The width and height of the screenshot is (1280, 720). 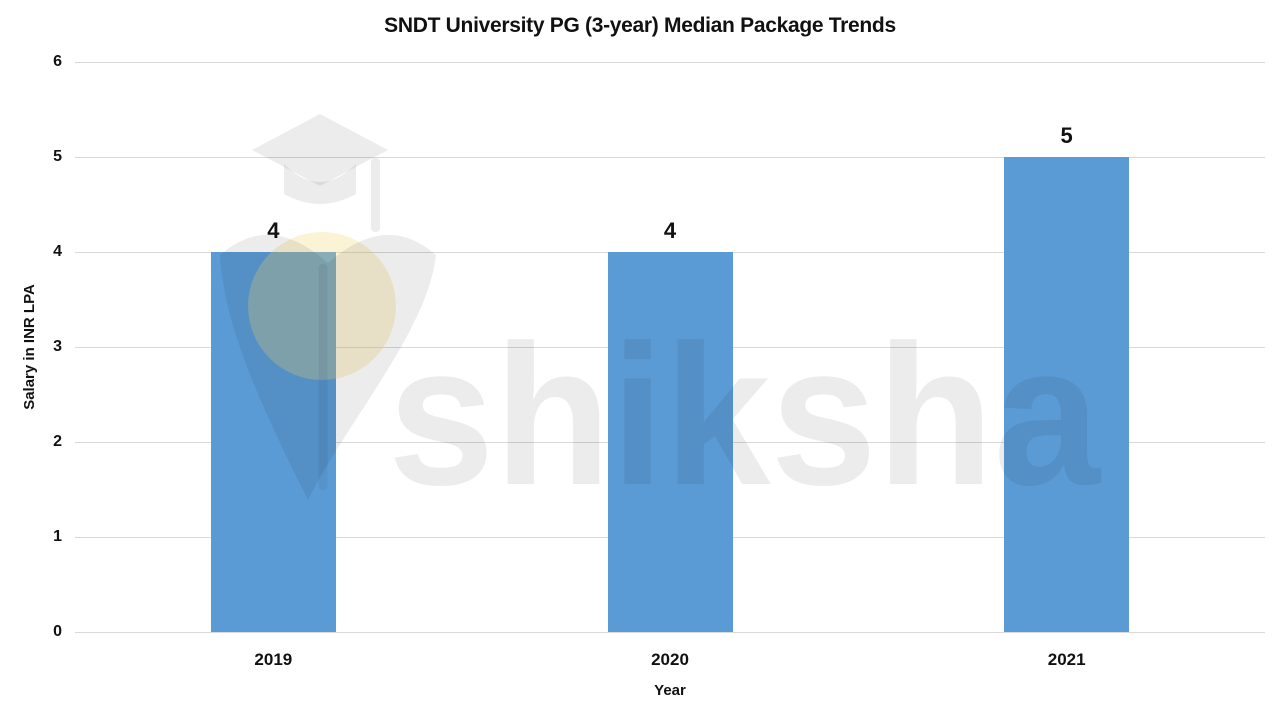 What do you see at coordinates (57, 631) in the screenshot?
I see `y-tick-label-0: 0` at bounding box center [57, 631].